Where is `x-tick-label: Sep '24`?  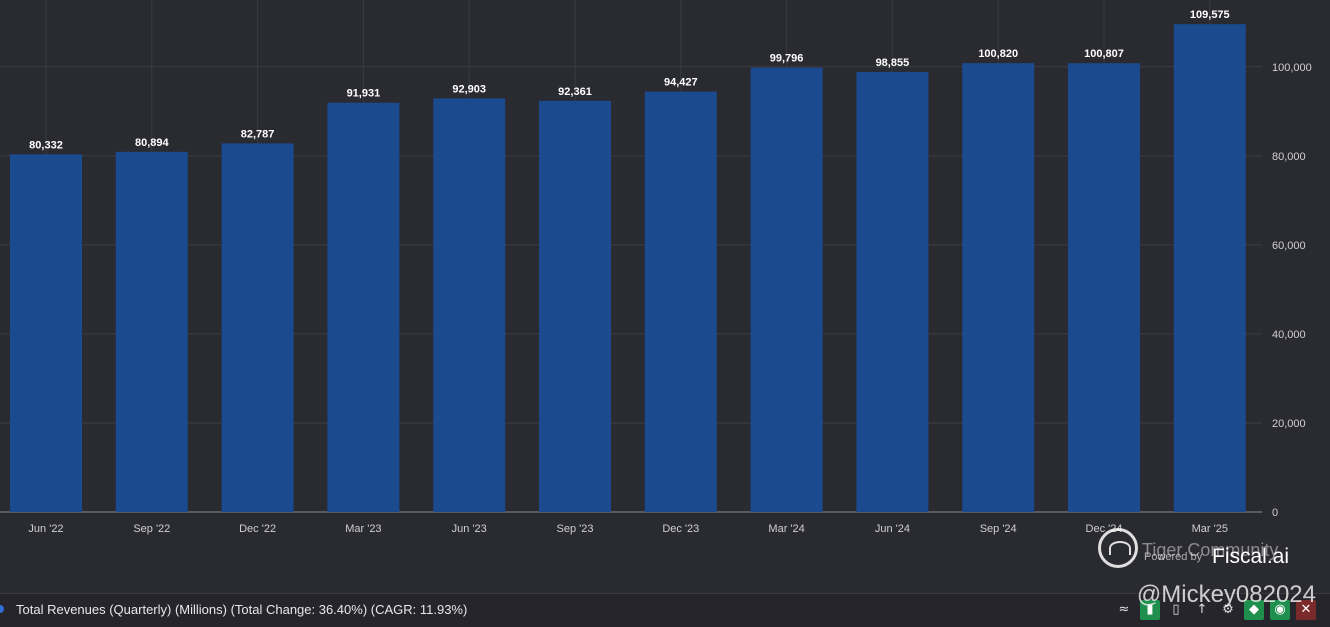
x-tick-label: Sep '24 is located at coordinates (998, 529).